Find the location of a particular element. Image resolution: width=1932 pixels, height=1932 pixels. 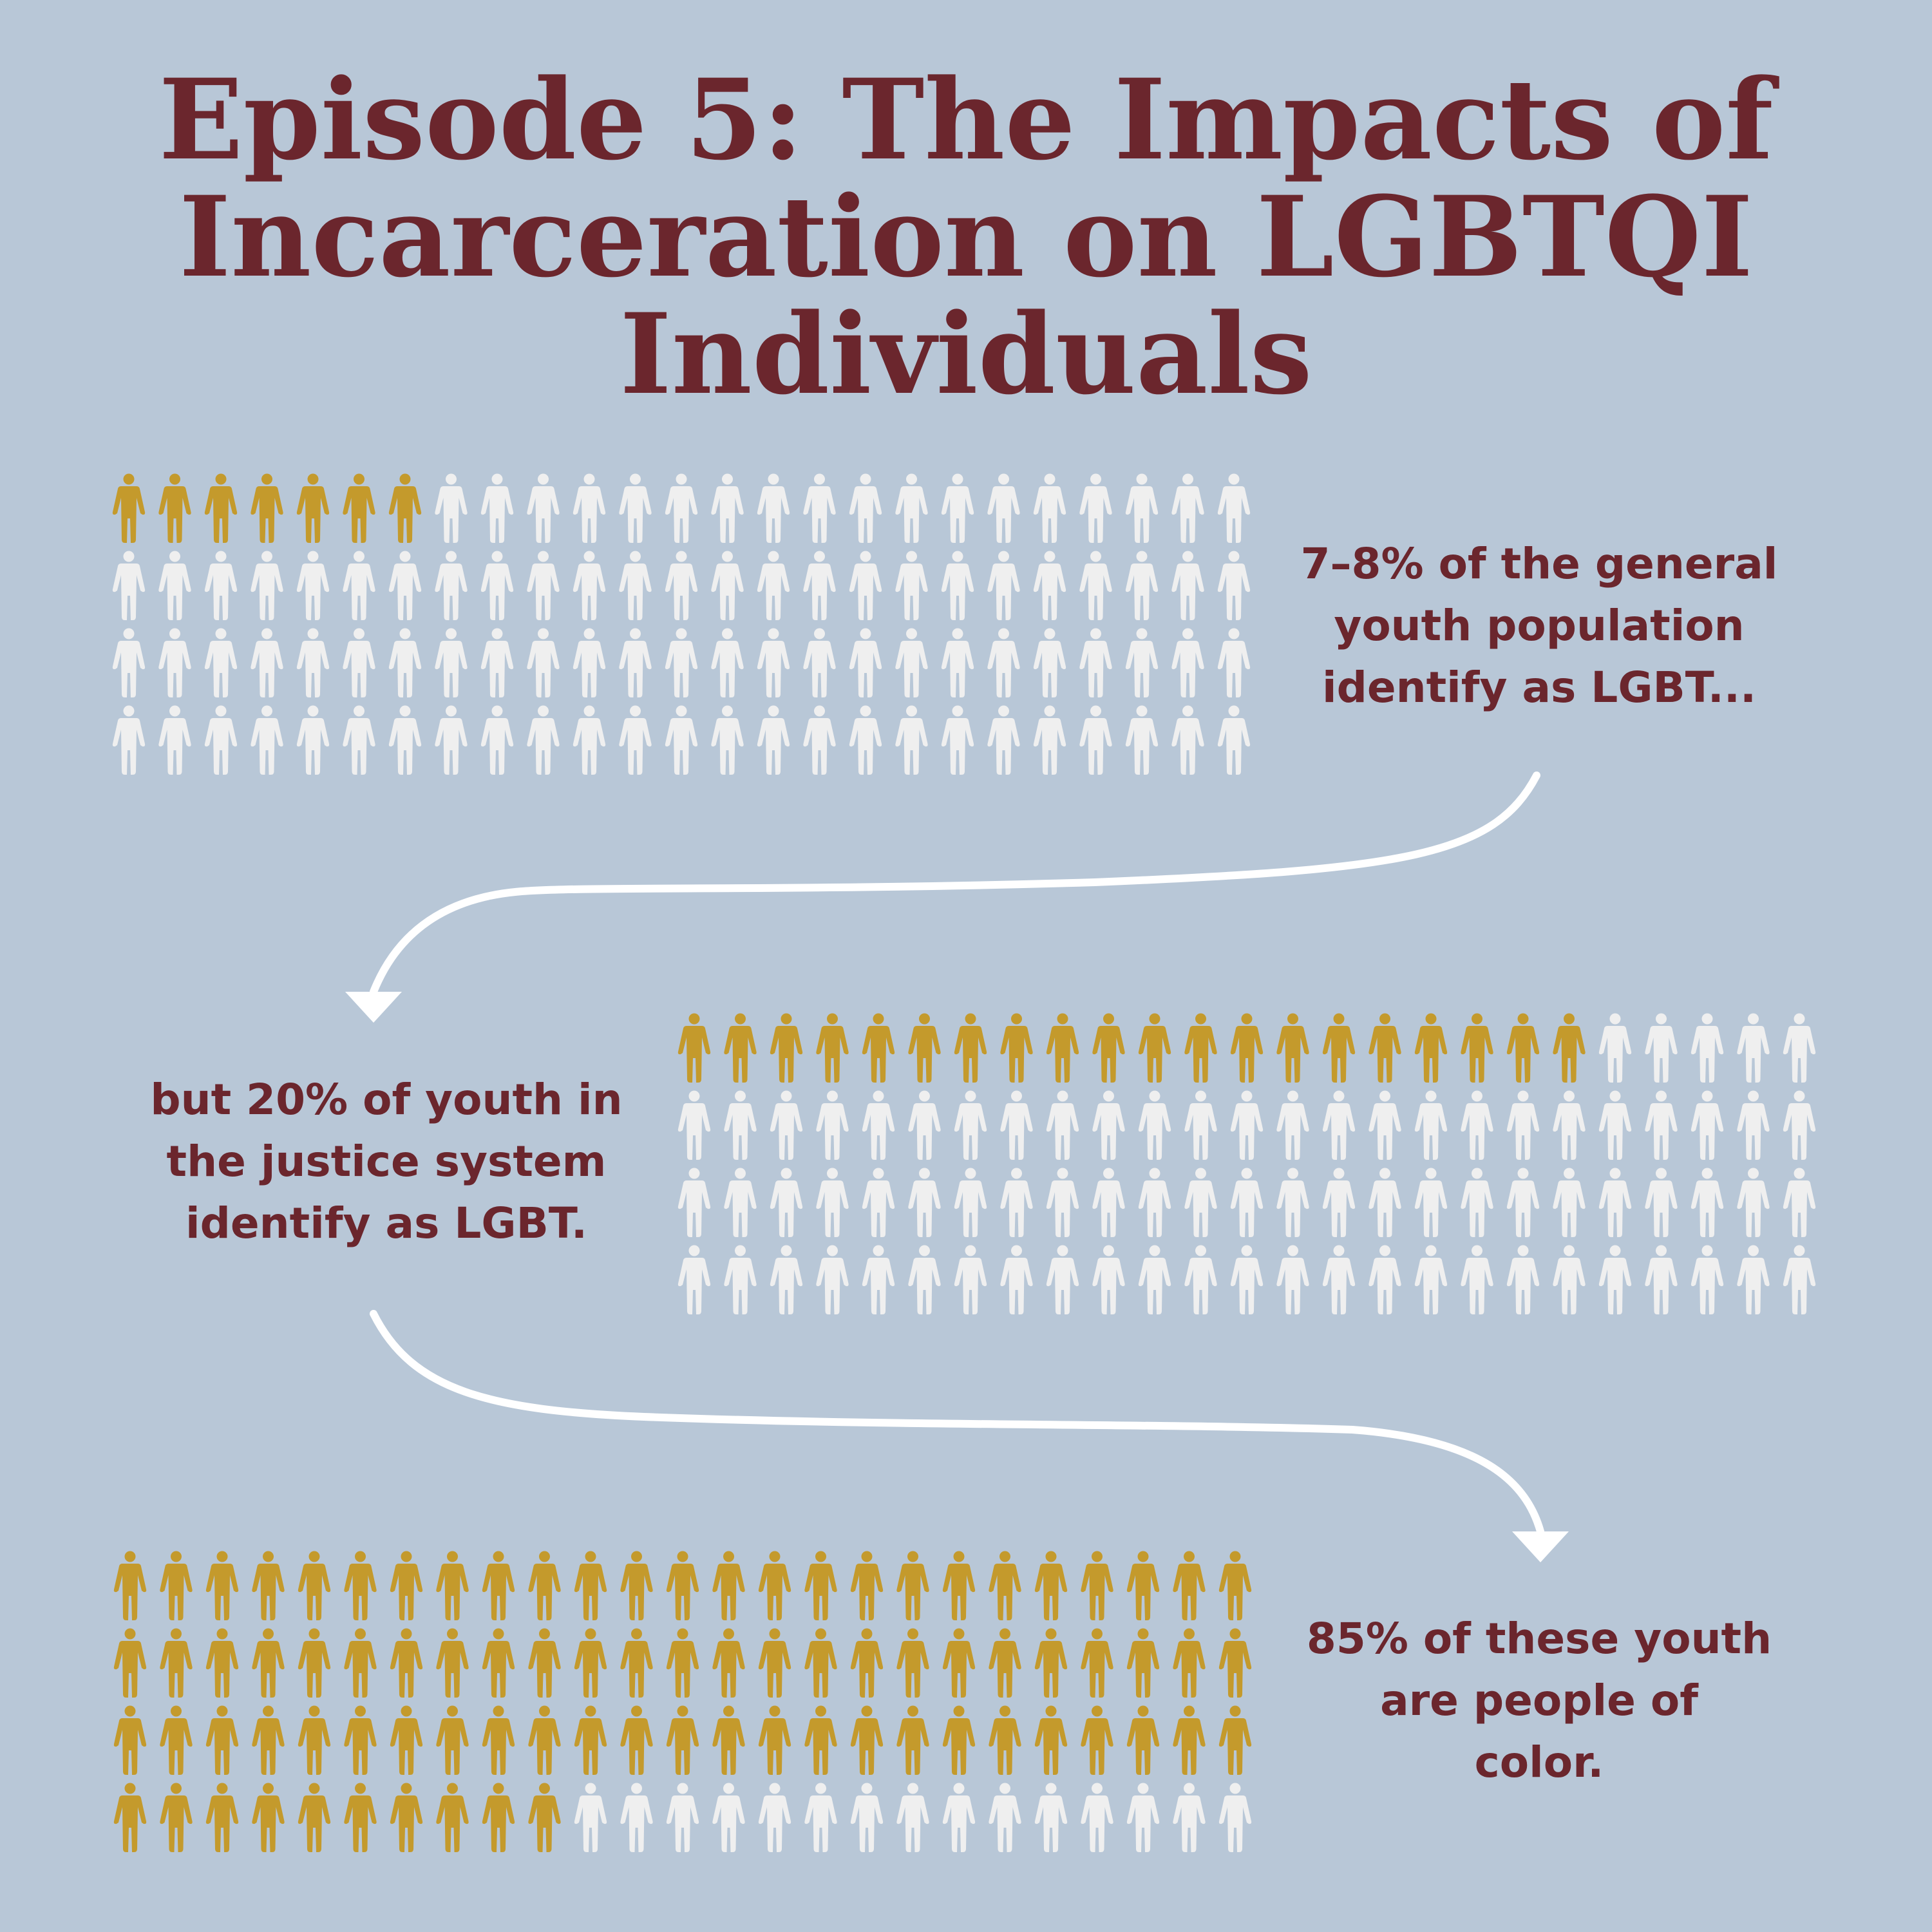

caption-line: are people of is located at coordinates (1539, 1700).